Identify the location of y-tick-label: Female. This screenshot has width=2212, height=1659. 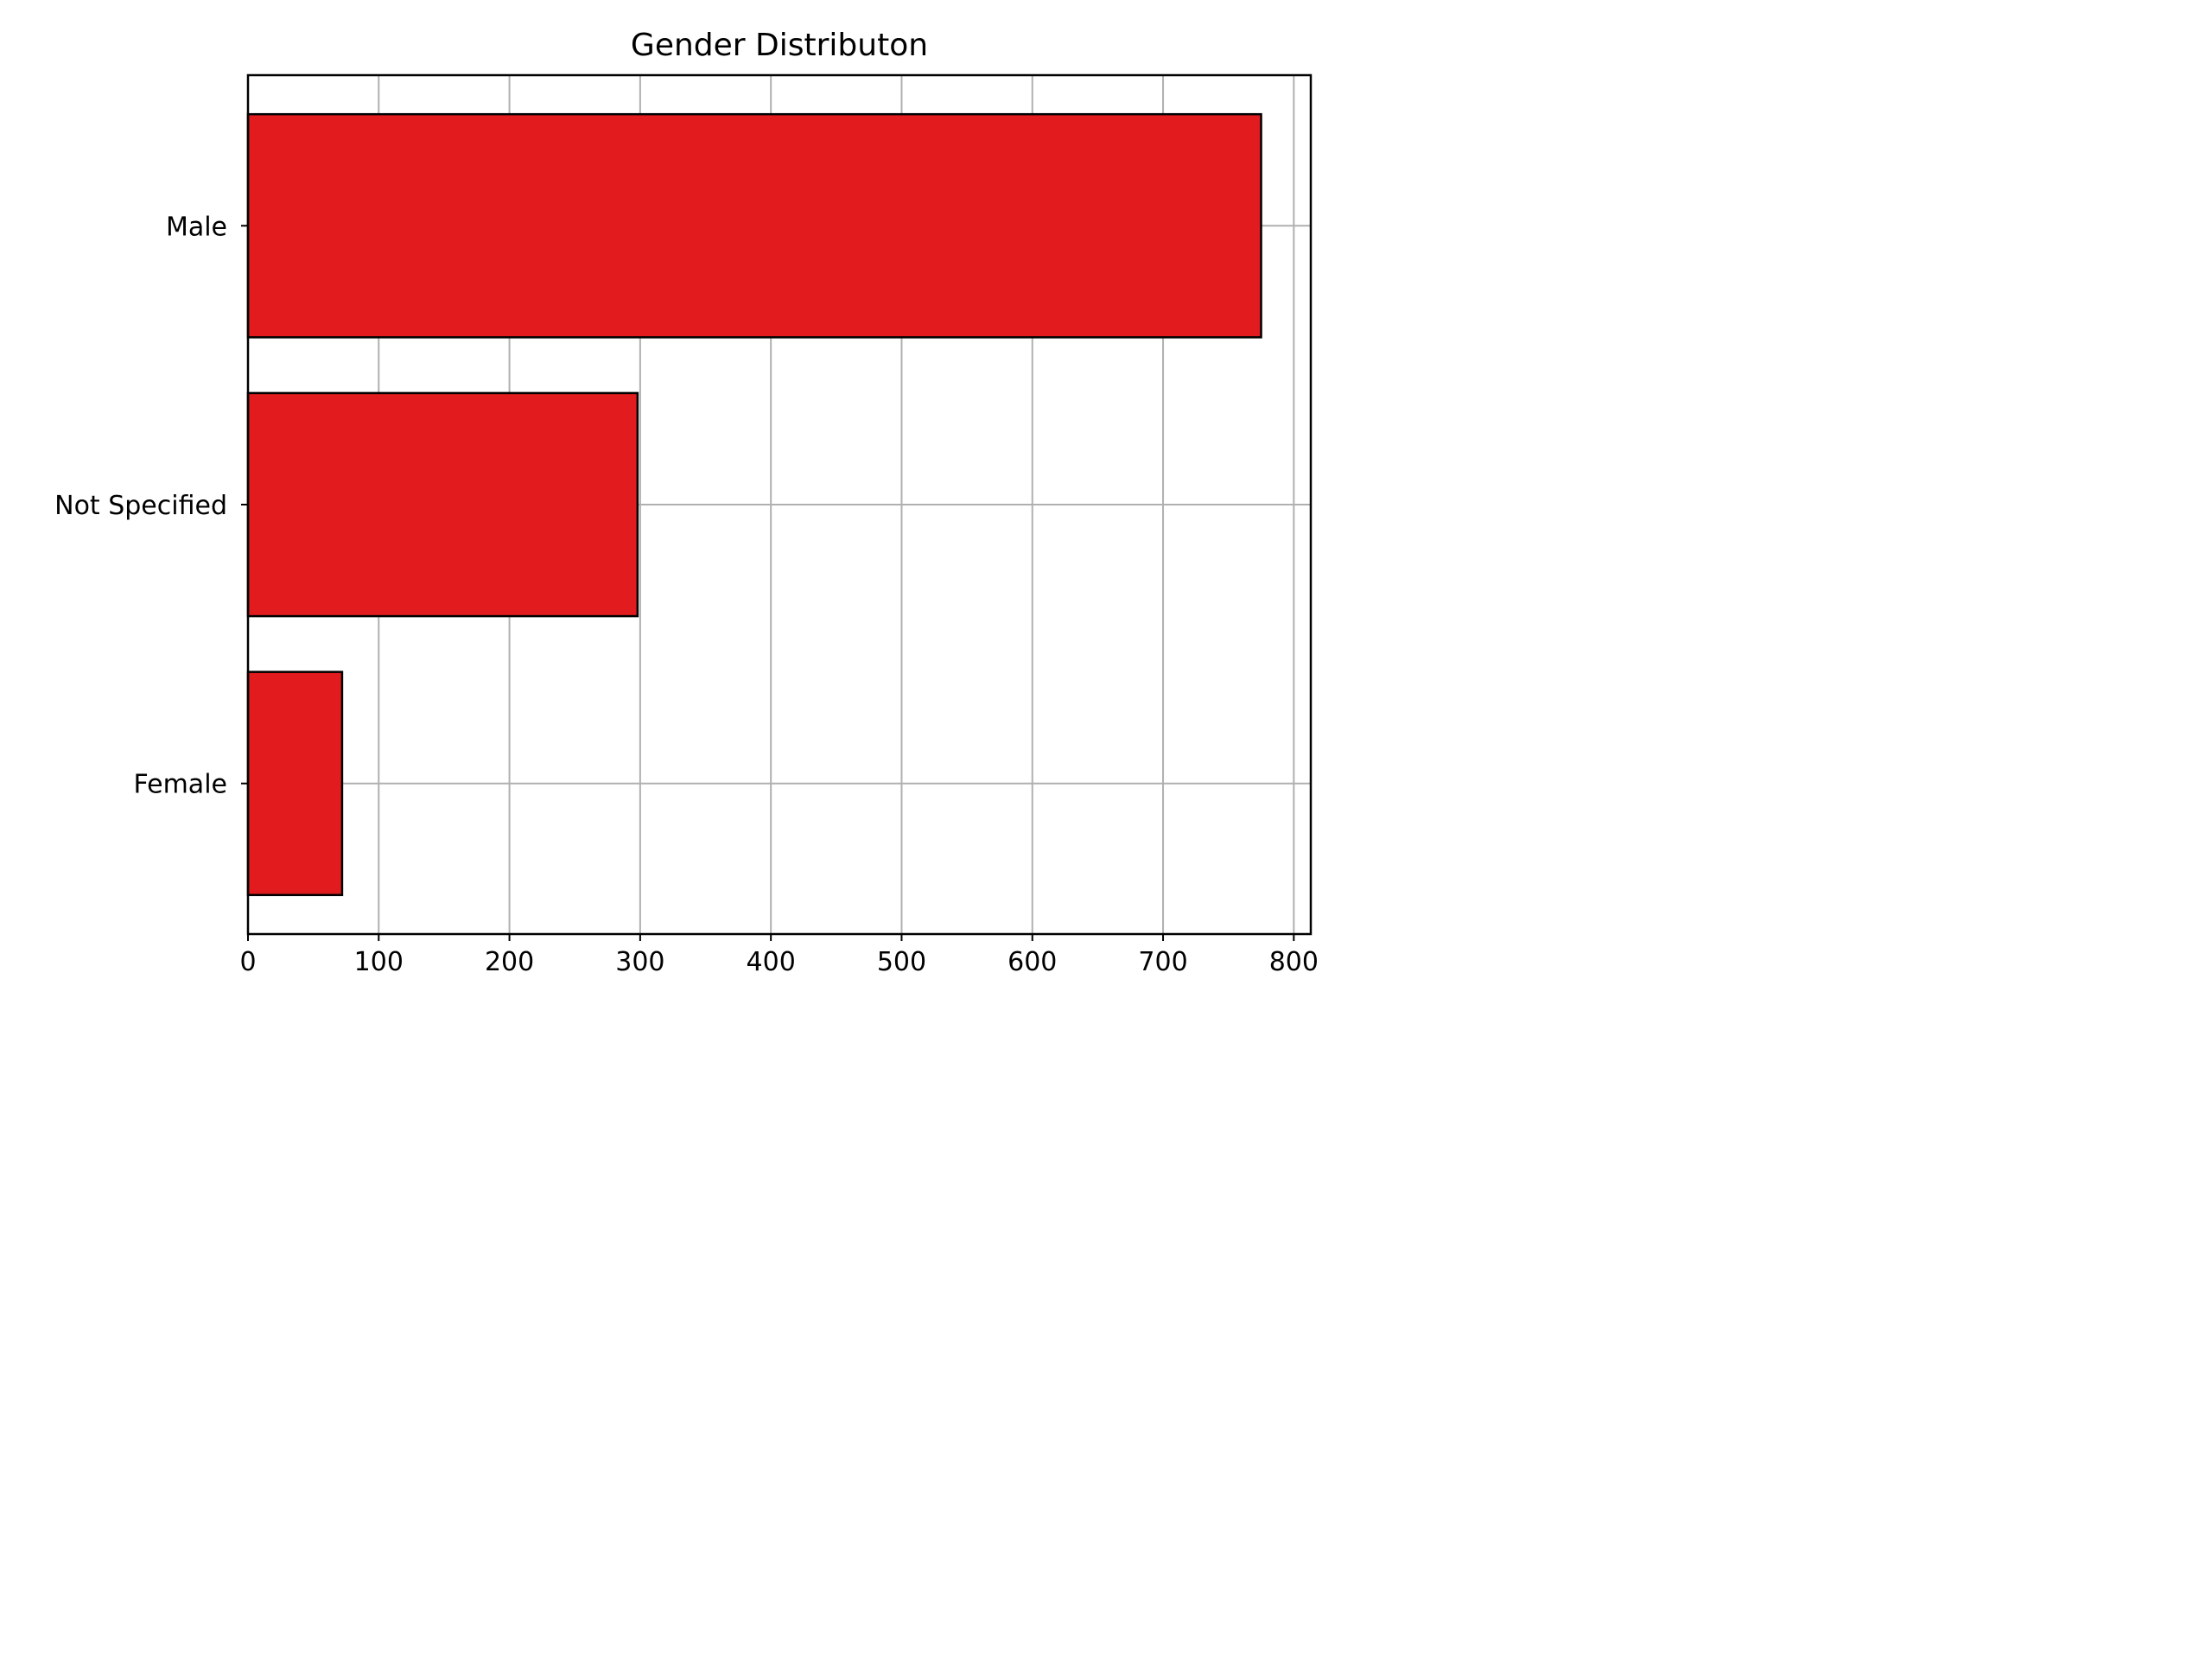
(180, 785).